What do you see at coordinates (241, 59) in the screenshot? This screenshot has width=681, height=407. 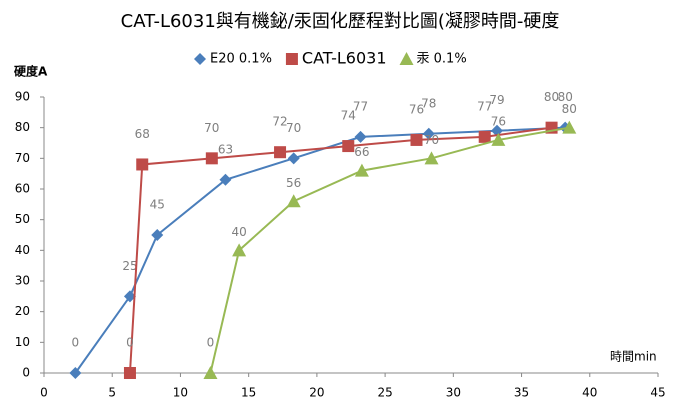 I see `legend-label: E20 0.1%` at bounding box center [241, 59].